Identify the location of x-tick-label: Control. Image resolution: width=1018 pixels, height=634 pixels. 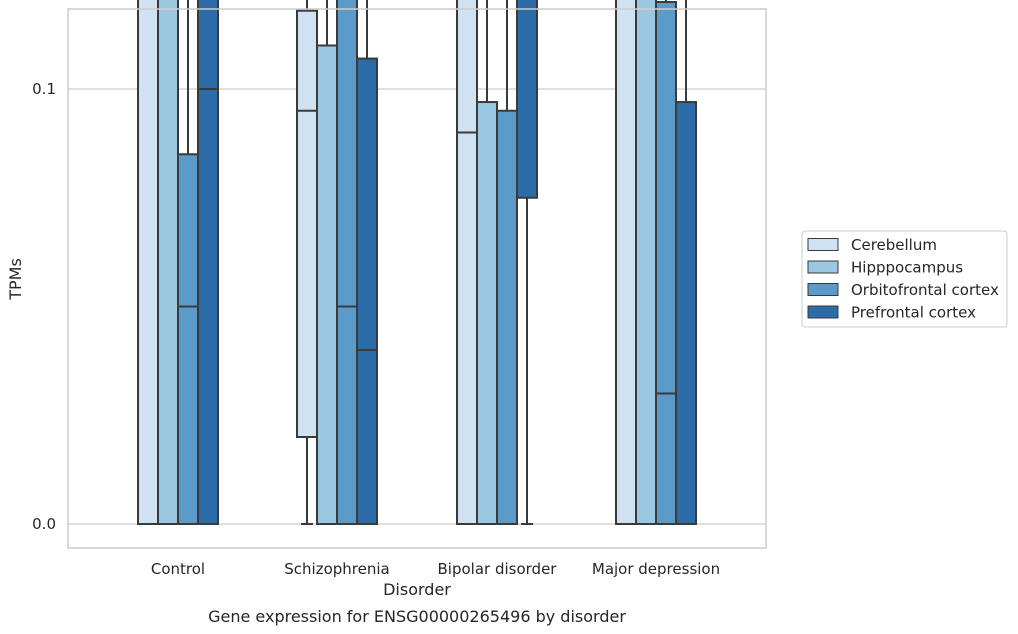
(178, 569).